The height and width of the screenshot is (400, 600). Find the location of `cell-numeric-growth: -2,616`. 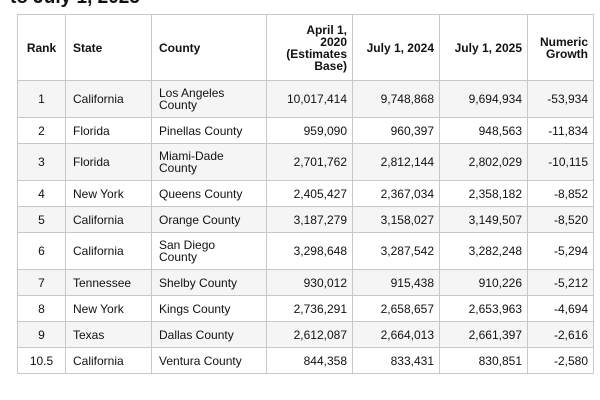

cell-numeric-growth: -2,616 is located at coordinates (560, 334).